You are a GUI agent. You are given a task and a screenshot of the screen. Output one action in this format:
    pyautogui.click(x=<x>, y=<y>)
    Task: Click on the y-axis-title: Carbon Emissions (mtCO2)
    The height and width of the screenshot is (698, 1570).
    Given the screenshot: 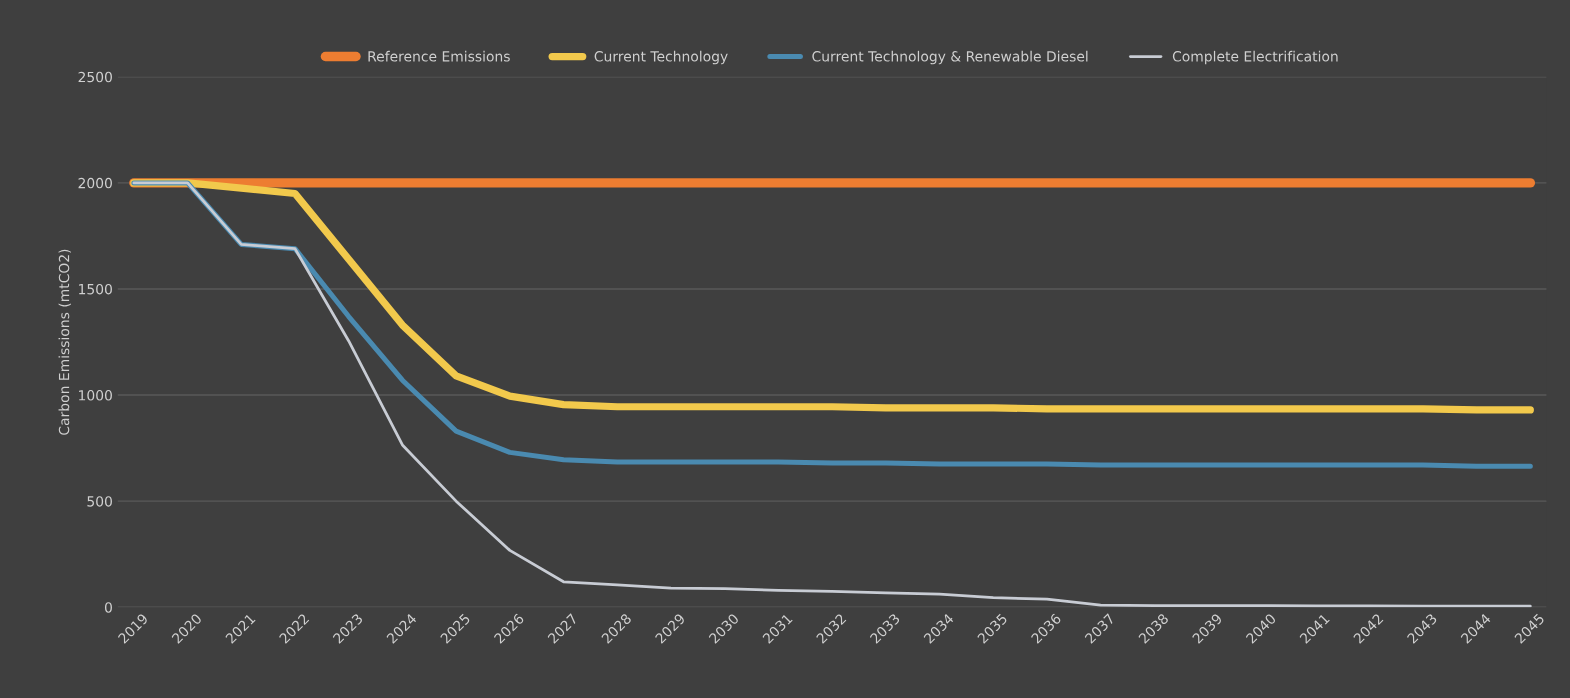 What is the action you would take?
    pyautogui.click(x=64, y=342)
    